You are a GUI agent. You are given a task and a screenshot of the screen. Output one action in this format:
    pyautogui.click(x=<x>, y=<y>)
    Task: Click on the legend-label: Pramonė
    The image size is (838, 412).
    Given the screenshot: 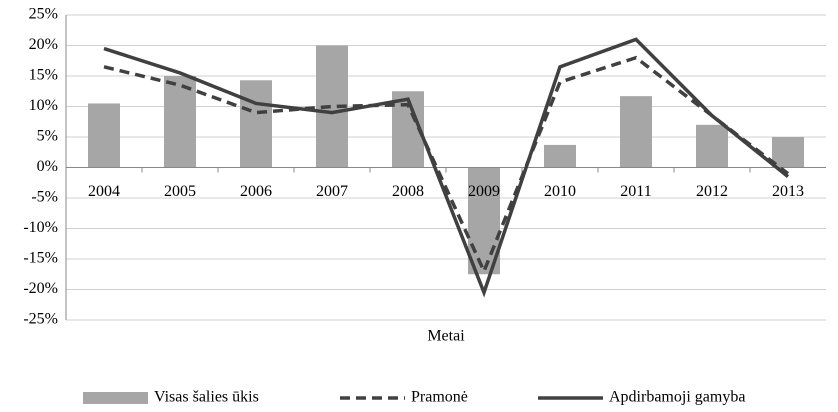 What is the action you would take?
    pyautogui.click(x=439, y=397)
    